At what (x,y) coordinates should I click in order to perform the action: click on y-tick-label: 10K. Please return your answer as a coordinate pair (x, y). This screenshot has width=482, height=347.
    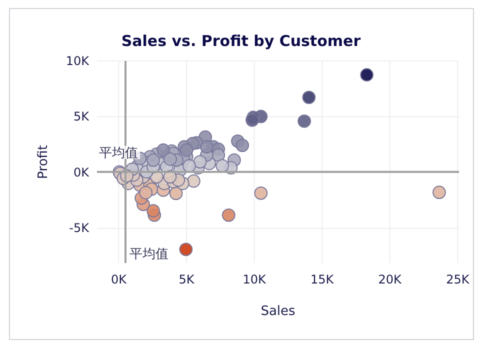
    Looking at the image, I should click on (78, 61).